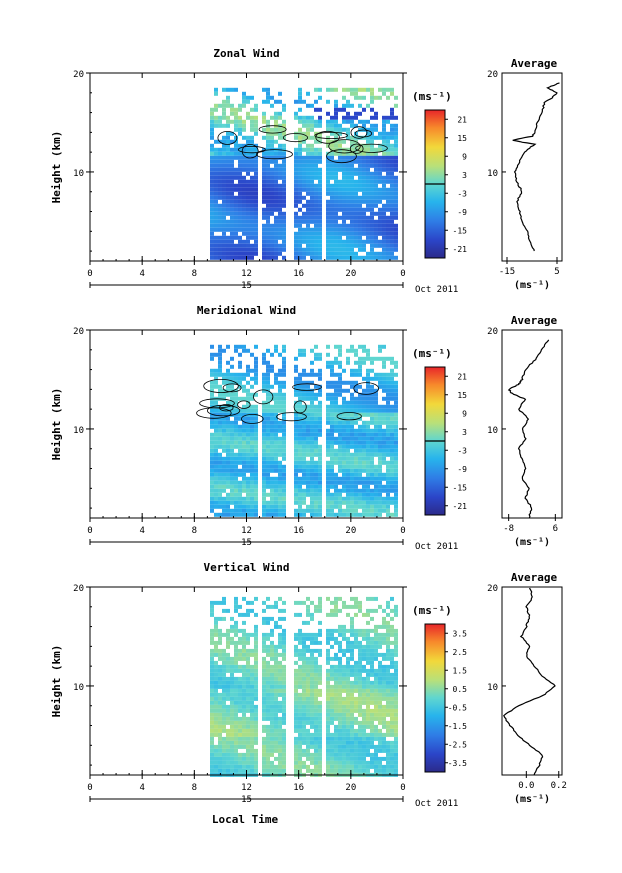 The width and height of the screenshot is (622, 873). Describe the element at coordinates (534, 577) in the screenshot. I see `profile-title: Average` at that location.